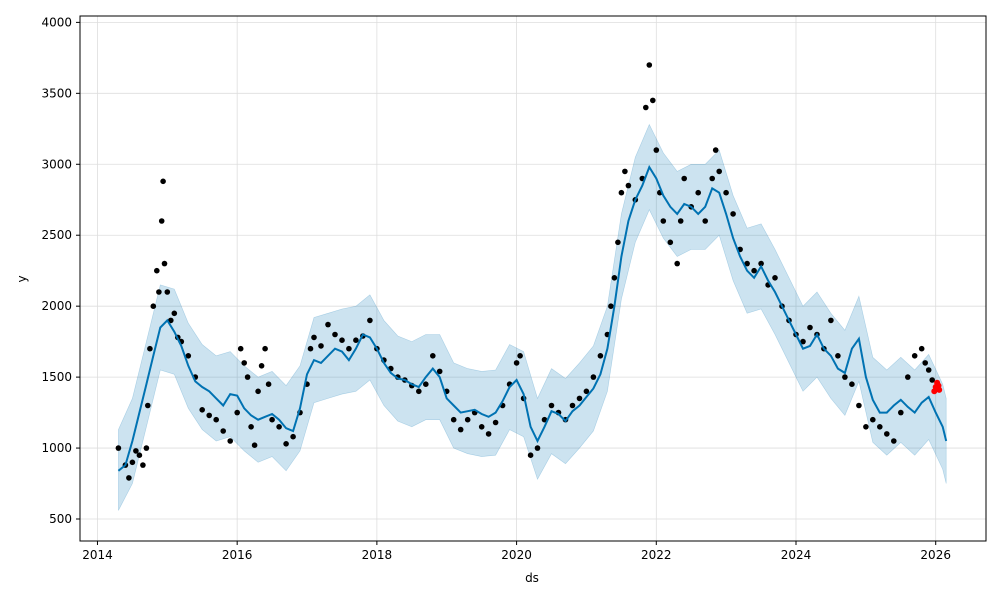 This screenshot has height=600, width=1000. I want to click on x-tick-label: 2016, so click(237, 555).